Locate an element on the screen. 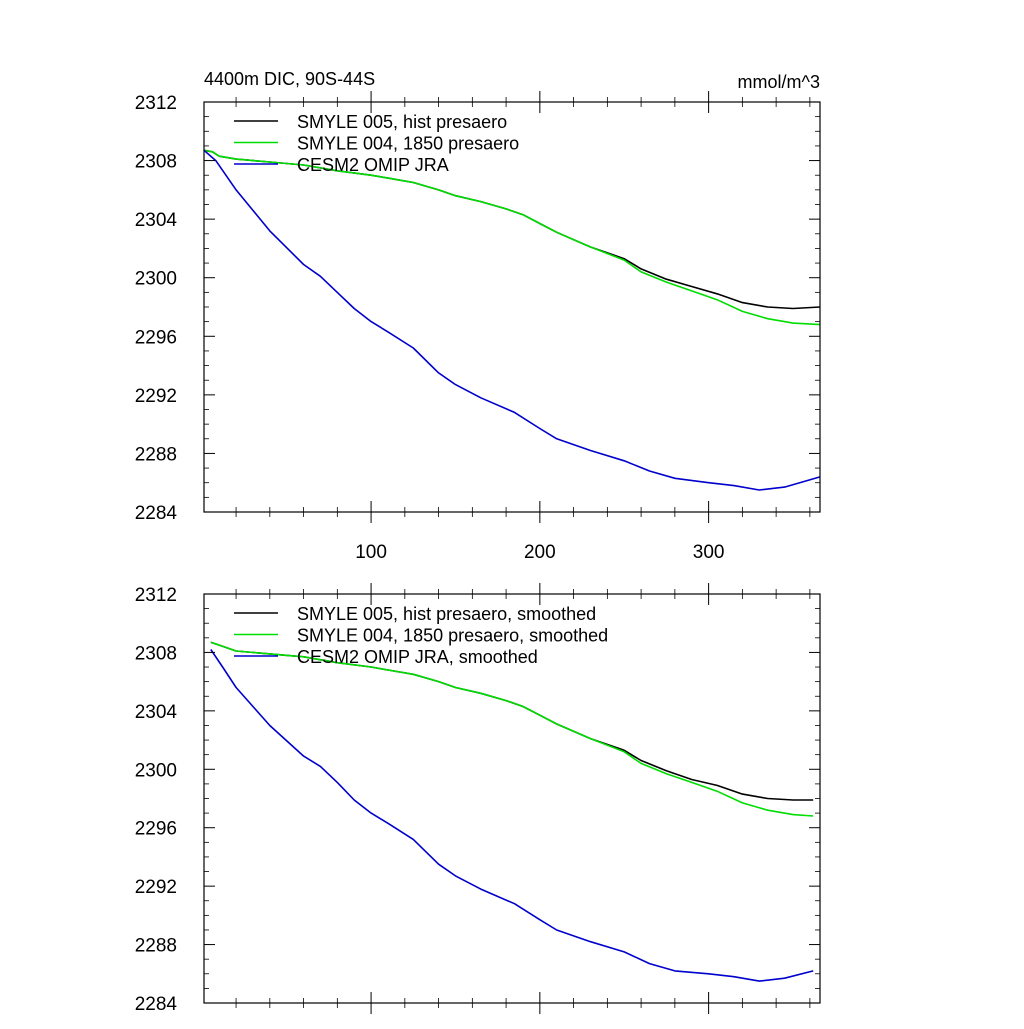  chart-units: mmol/m^3 is located at coordinates (779, 82).